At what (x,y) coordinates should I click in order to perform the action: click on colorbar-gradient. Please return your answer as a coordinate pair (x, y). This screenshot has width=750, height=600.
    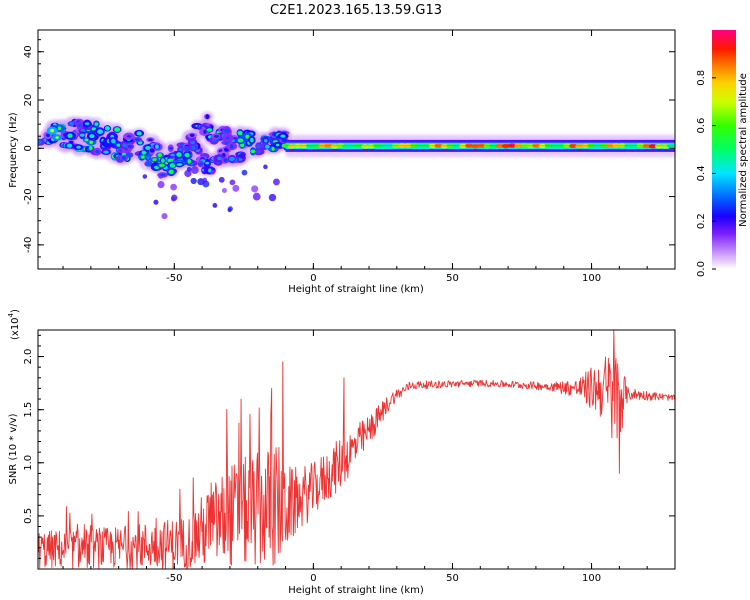
    Looking at the image, I should click on (724, 149).